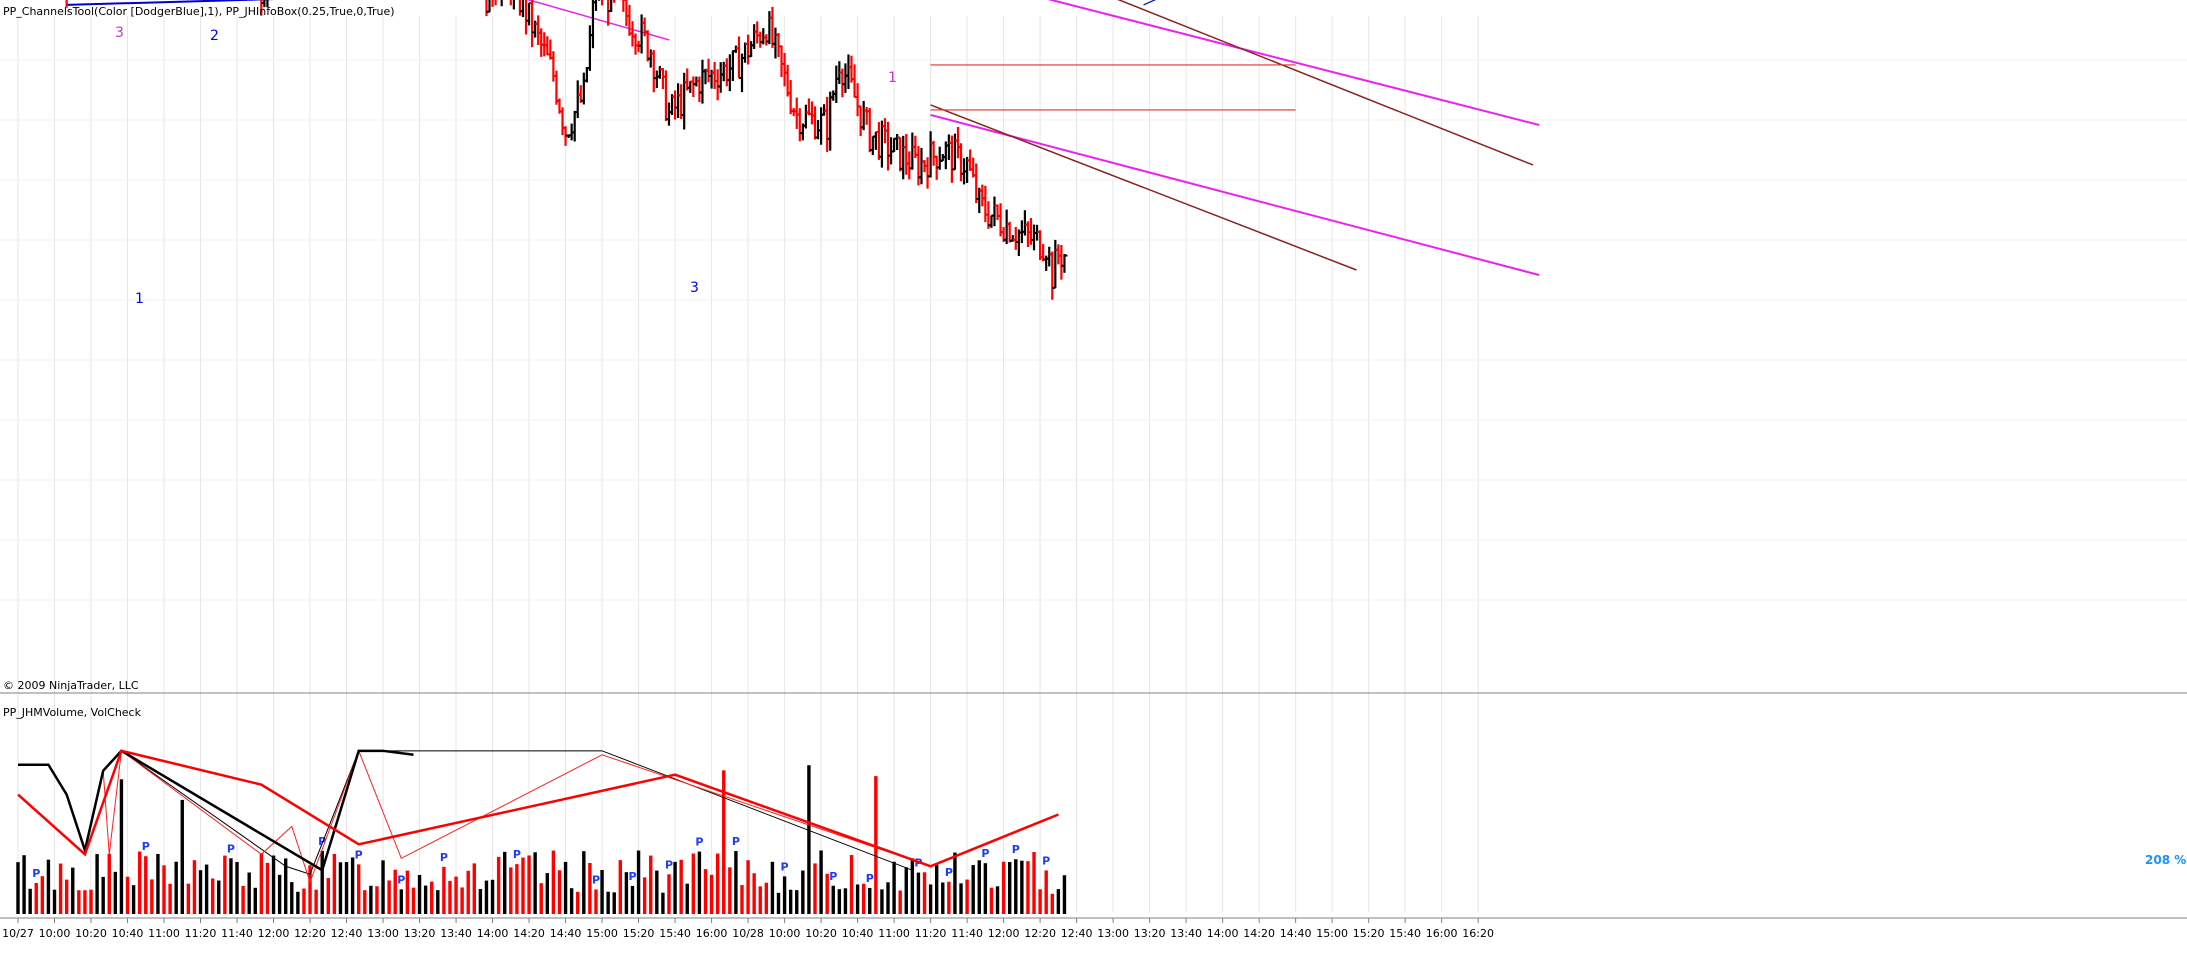 The image size is (2187, 955). What do you see at coordinates (310, 933) in the screenshot?
I see `x-tick-label: 12:20` at bounding box center [310, 933].